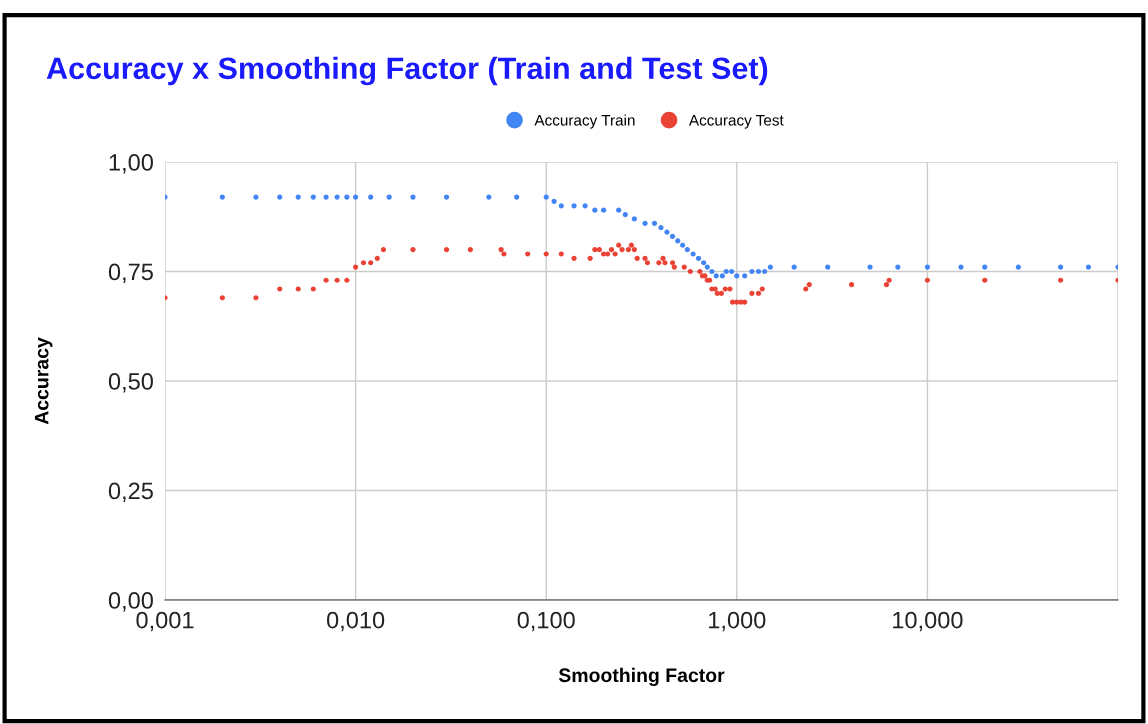 This screenshot has height=724, width=1148. What do you see at coordinates (737, 621) in the screenshot?
I see `x-tick-label: 1,000` at bounding box center [737, 621].